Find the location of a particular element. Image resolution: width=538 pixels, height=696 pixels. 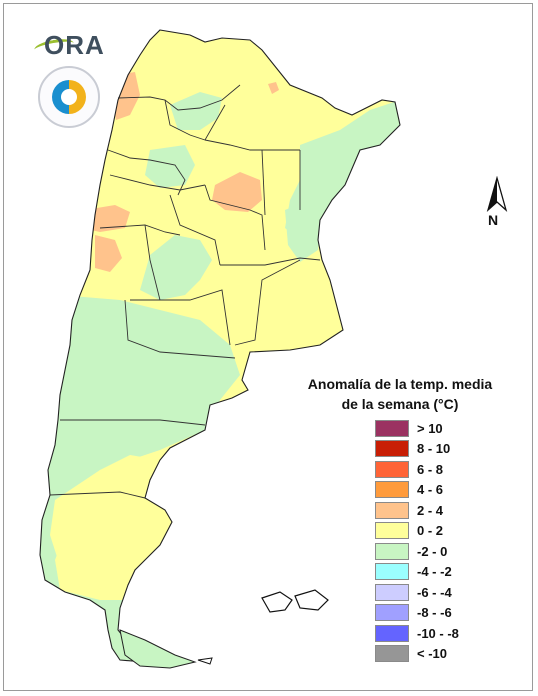

ora-logo: ORA is located at coordinates (69, 44).